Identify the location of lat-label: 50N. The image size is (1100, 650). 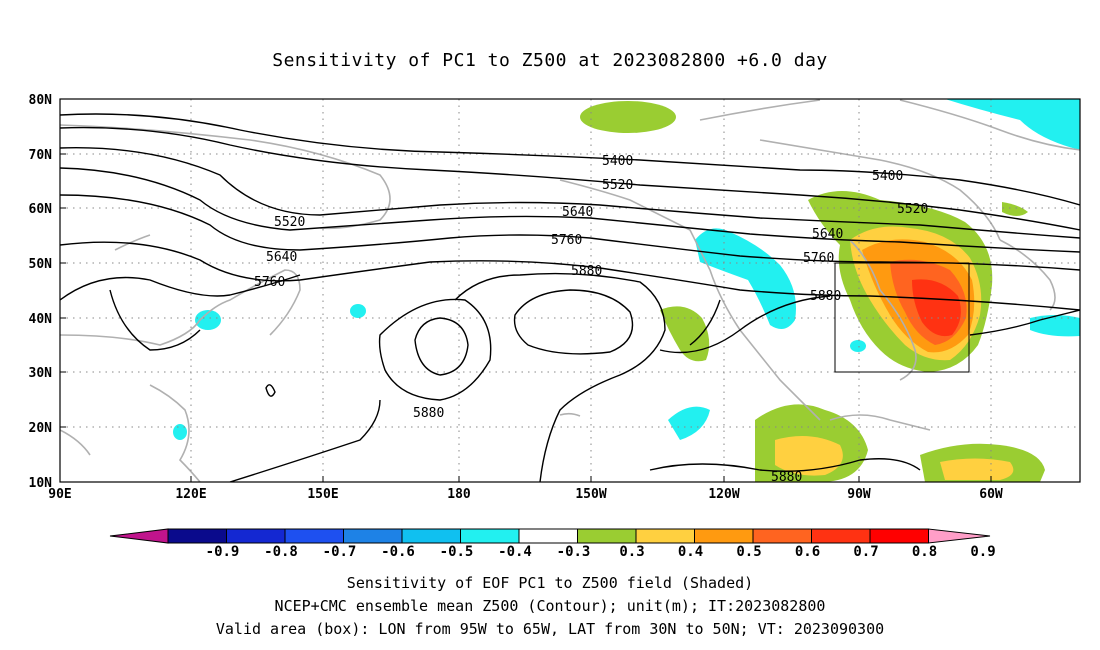
(41, 264).